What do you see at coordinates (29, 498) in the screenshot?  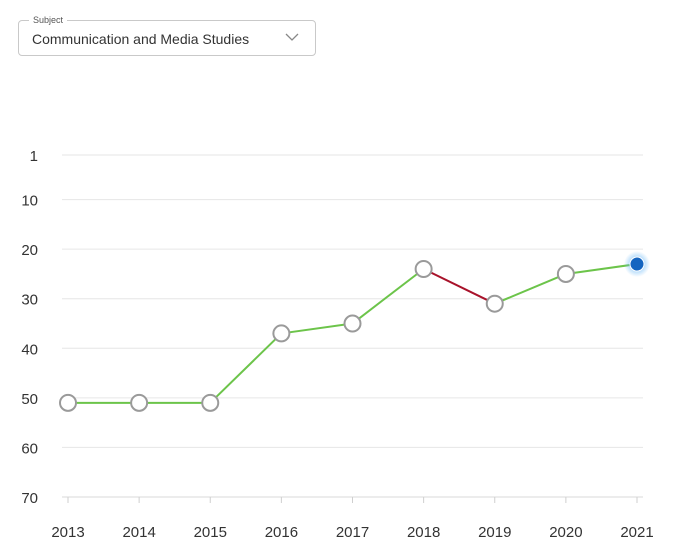 I see `y-tick-label-70: 70` at bounding box center [29, 498].